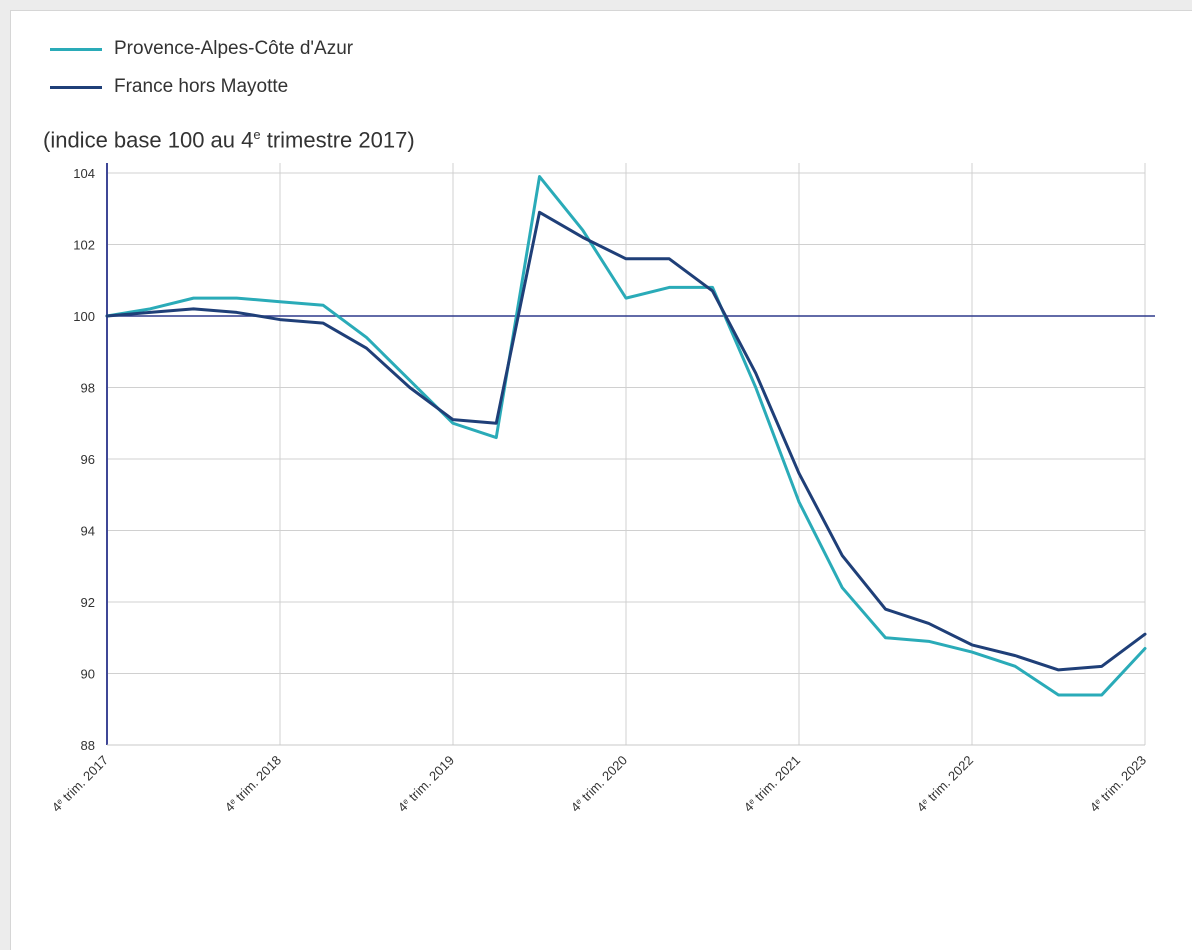  Describe the element at coordinates (337, 140) in the screenshot. I see `subtitle-text-end: trimestre 2017)` at that location.